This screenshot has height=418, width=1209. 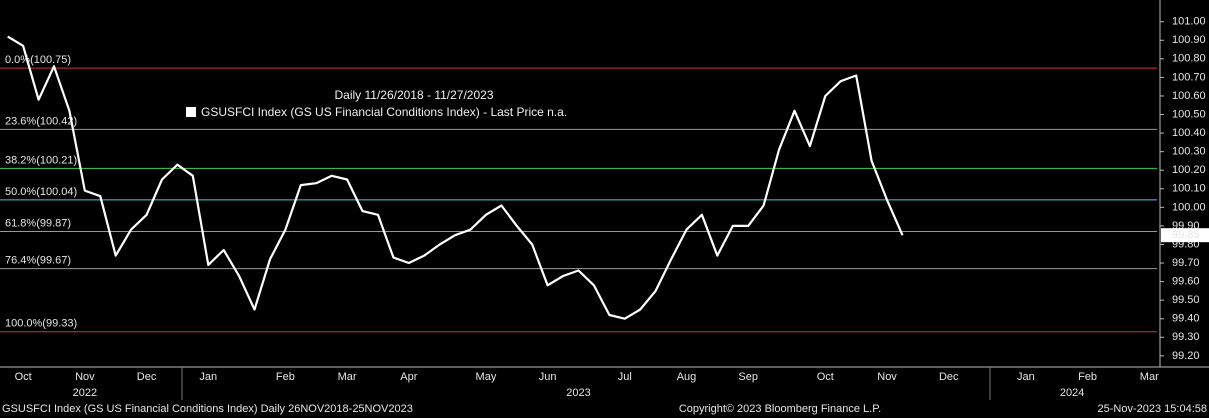 I want to click on last-price-tag, so click(x=1185, y=235).